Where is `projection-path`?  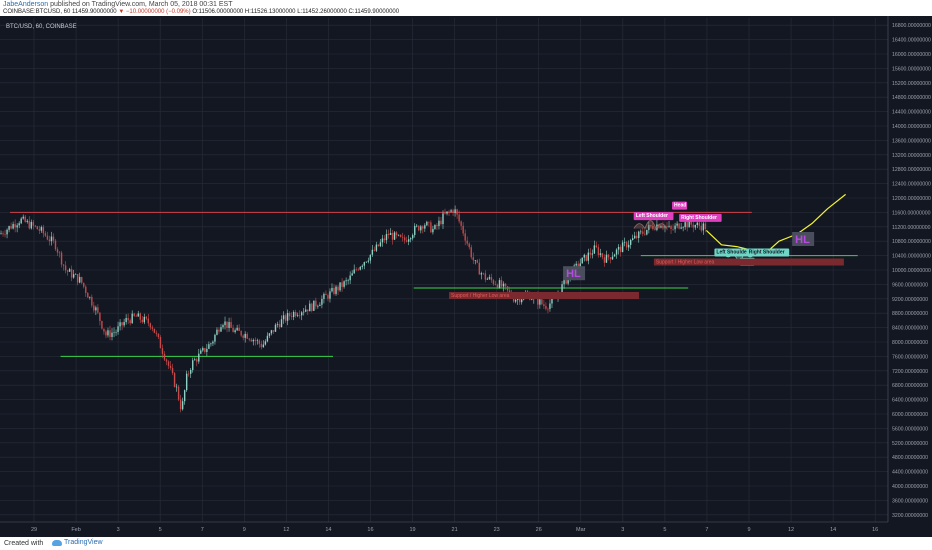
projection-path is located at coordinates (775, 223).